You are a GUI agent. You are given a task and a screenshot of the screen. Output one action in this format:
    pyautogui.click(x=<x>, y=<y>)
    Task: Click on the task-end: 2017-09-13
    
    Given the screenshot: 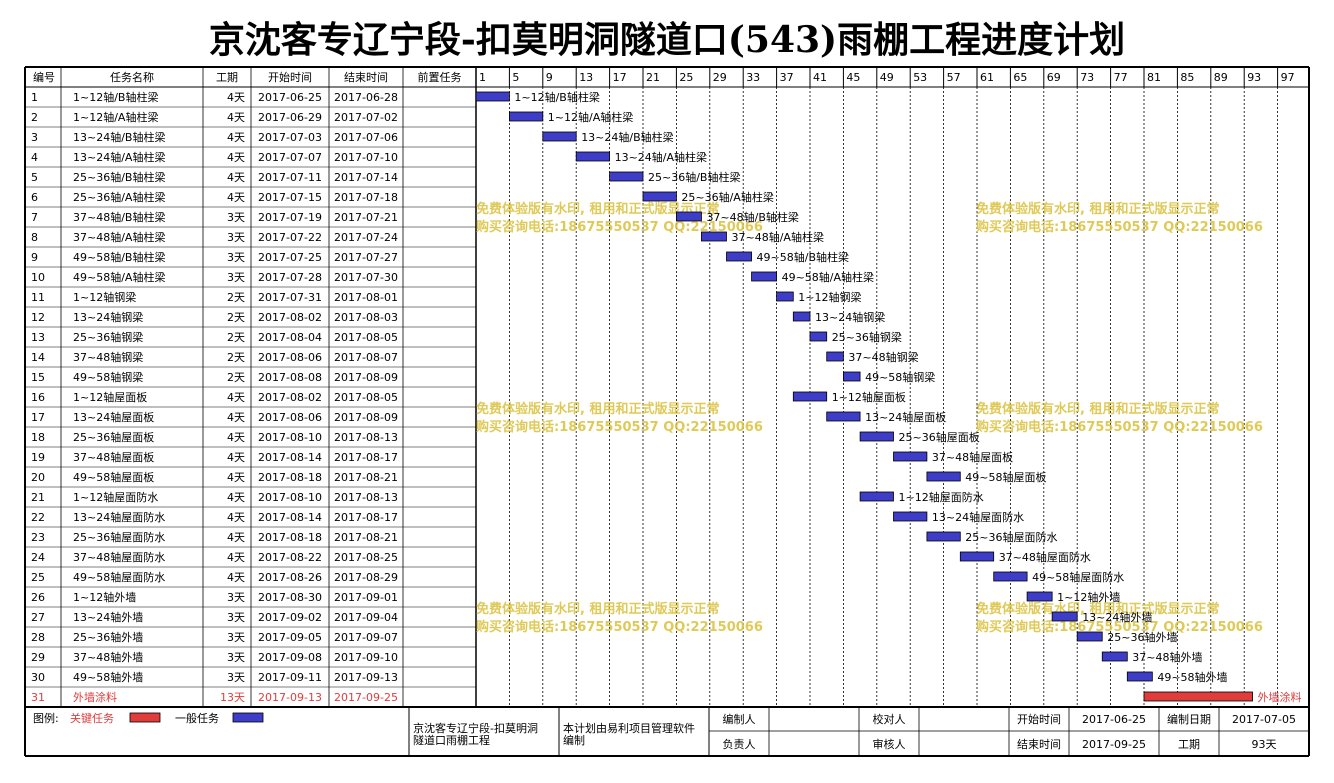 What is the action you would take?
    pyautogui.click(x=366, y=677)
    